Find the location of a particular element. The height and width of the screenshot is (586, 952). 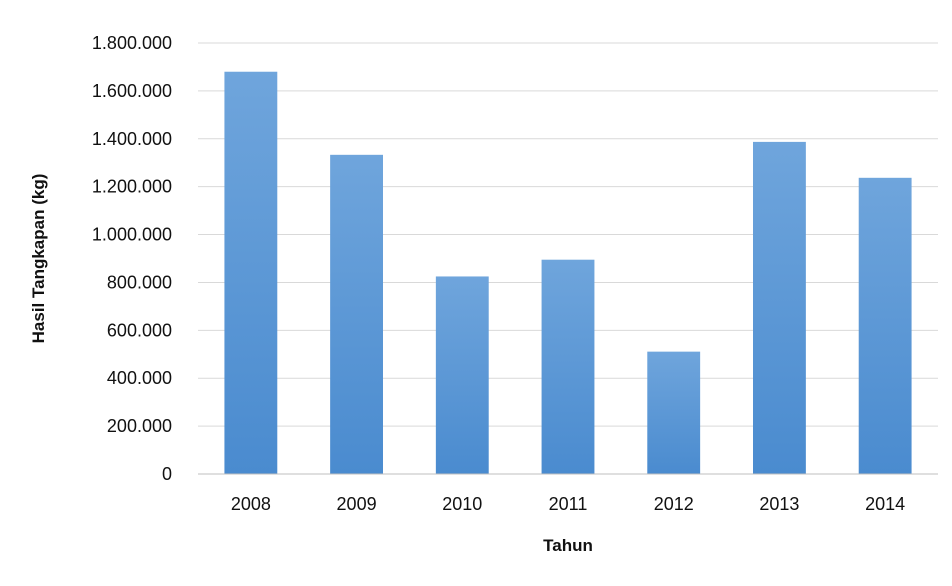

bar-2010 is located at coordinates (462, 375).